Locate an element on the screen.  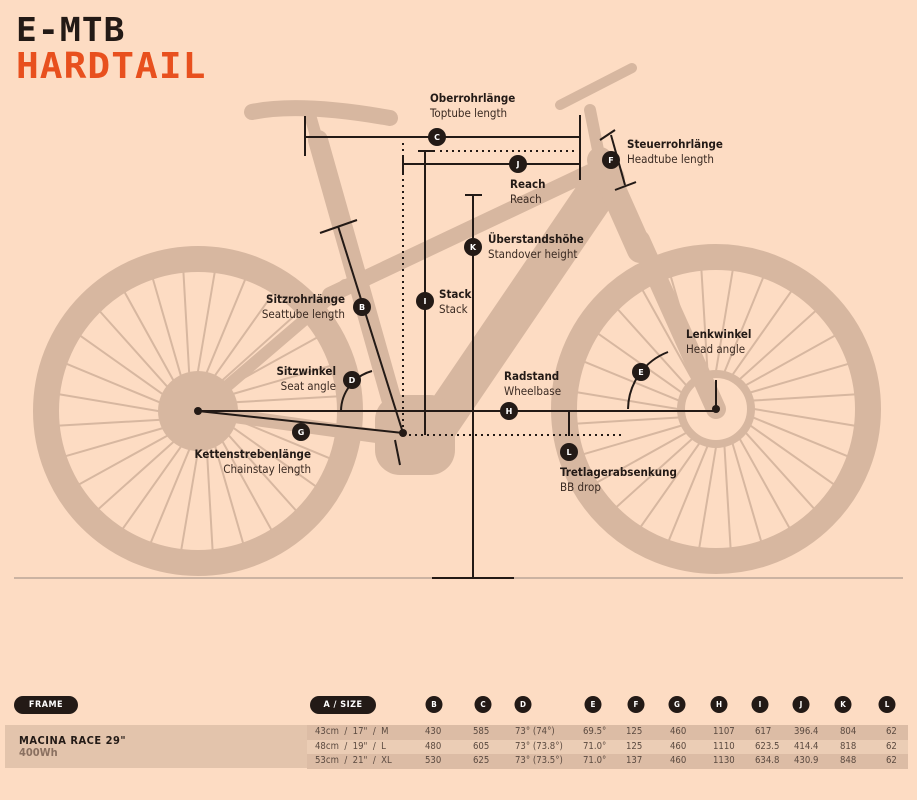
label-de: Oberrohrlänge is located at coordinates (473, 98).